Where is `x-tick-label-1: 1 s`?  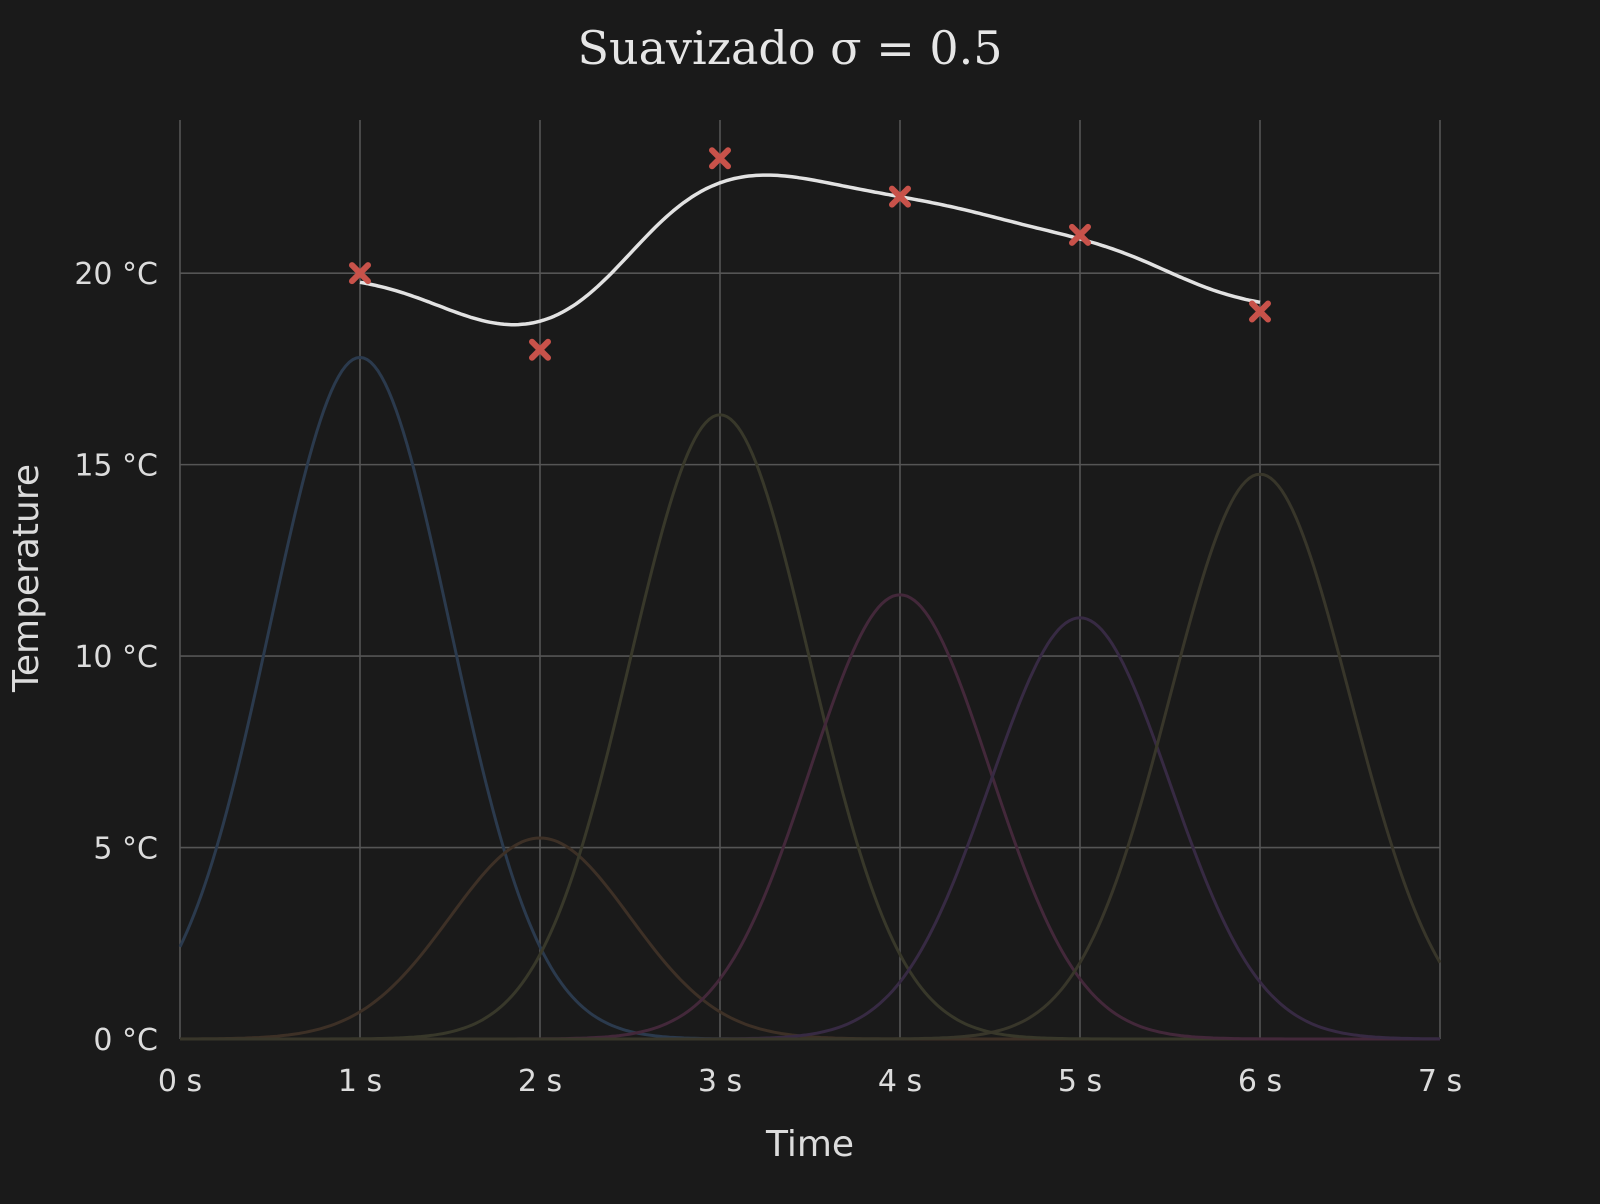 x-tick-label-1: 1 s is located at coordinates (360, 1081).